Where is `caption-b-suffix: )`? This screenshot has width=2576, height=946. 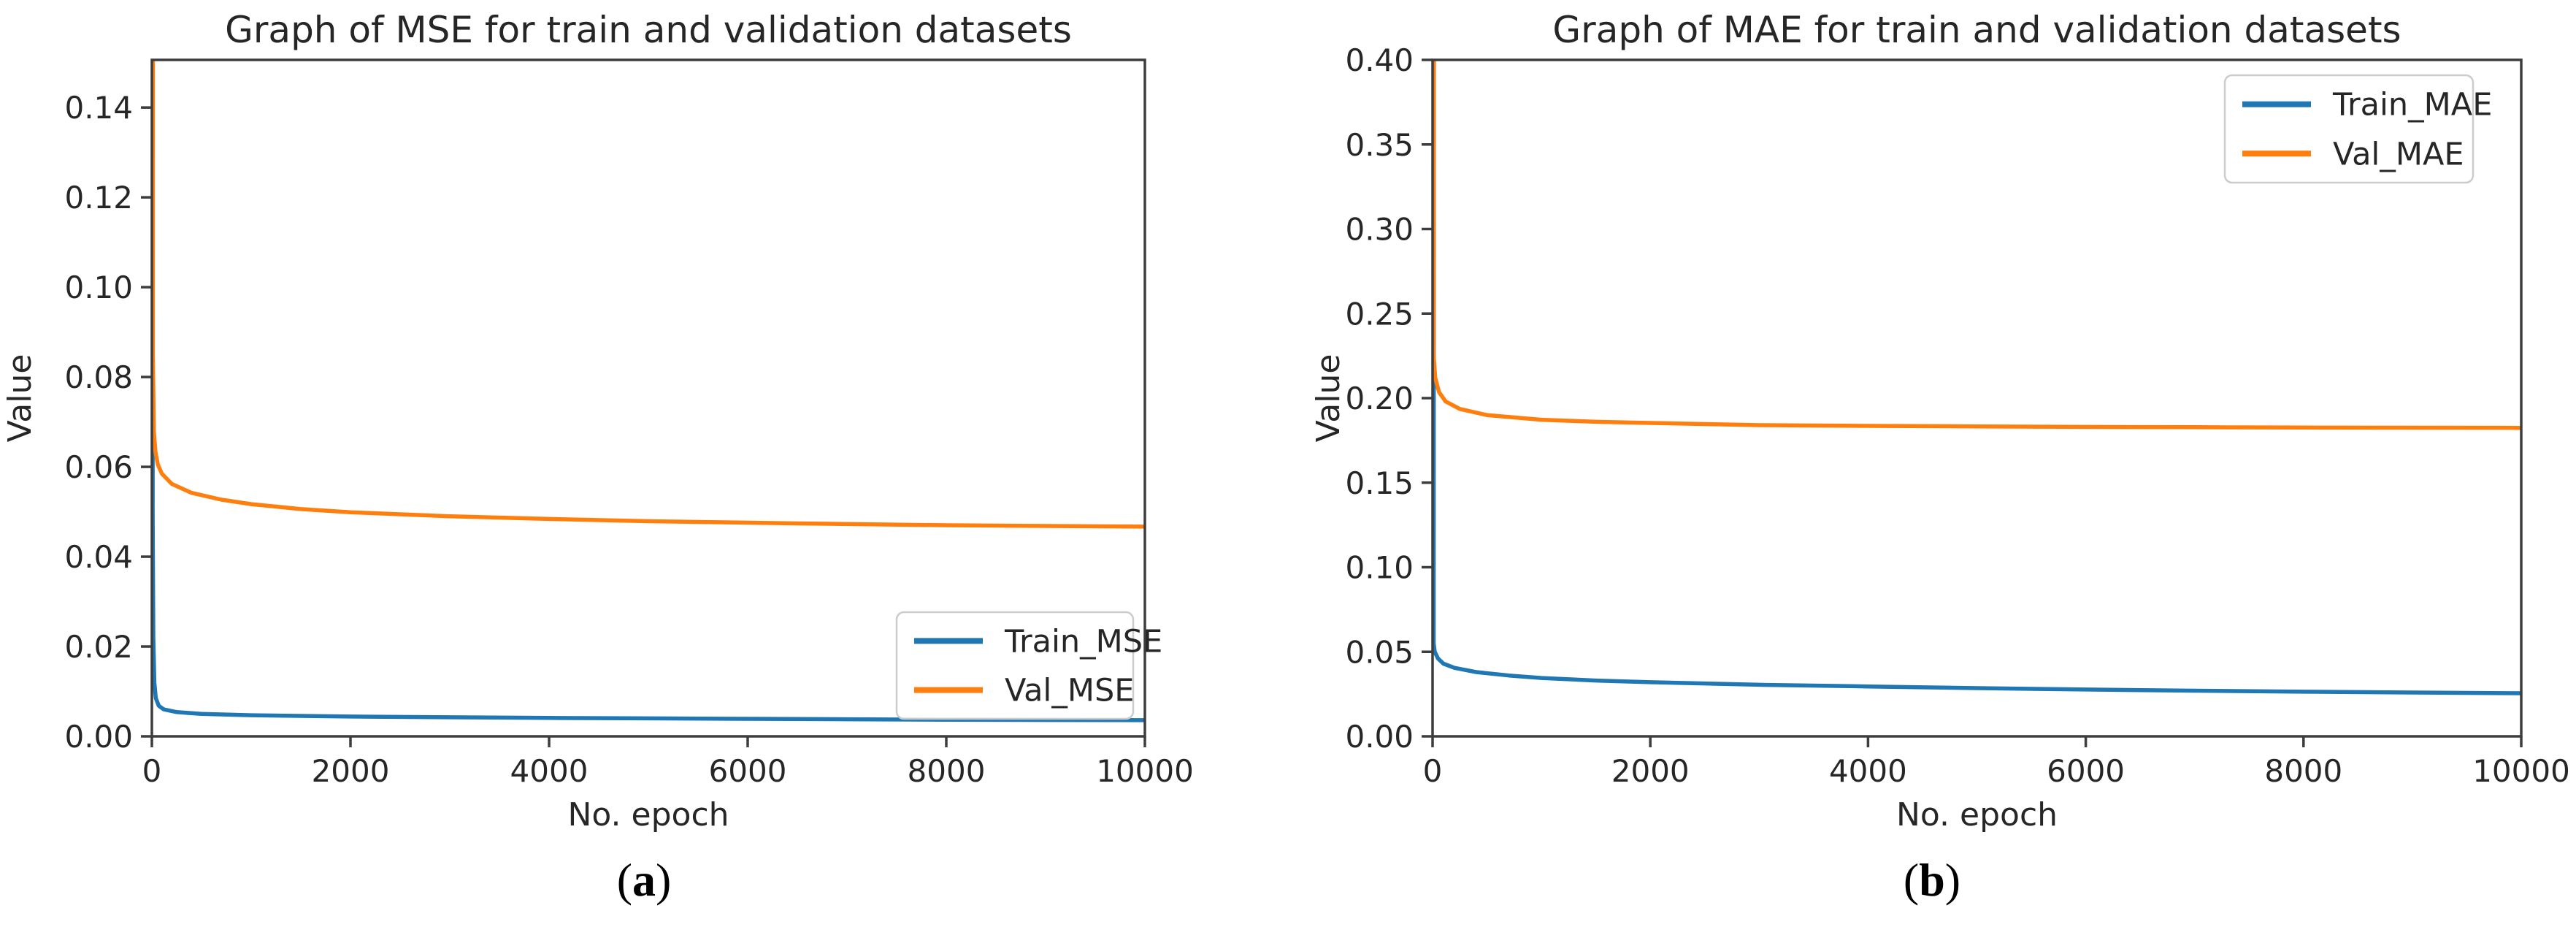
caption-b-suffix: ) is located at coordinates (1952, 880).